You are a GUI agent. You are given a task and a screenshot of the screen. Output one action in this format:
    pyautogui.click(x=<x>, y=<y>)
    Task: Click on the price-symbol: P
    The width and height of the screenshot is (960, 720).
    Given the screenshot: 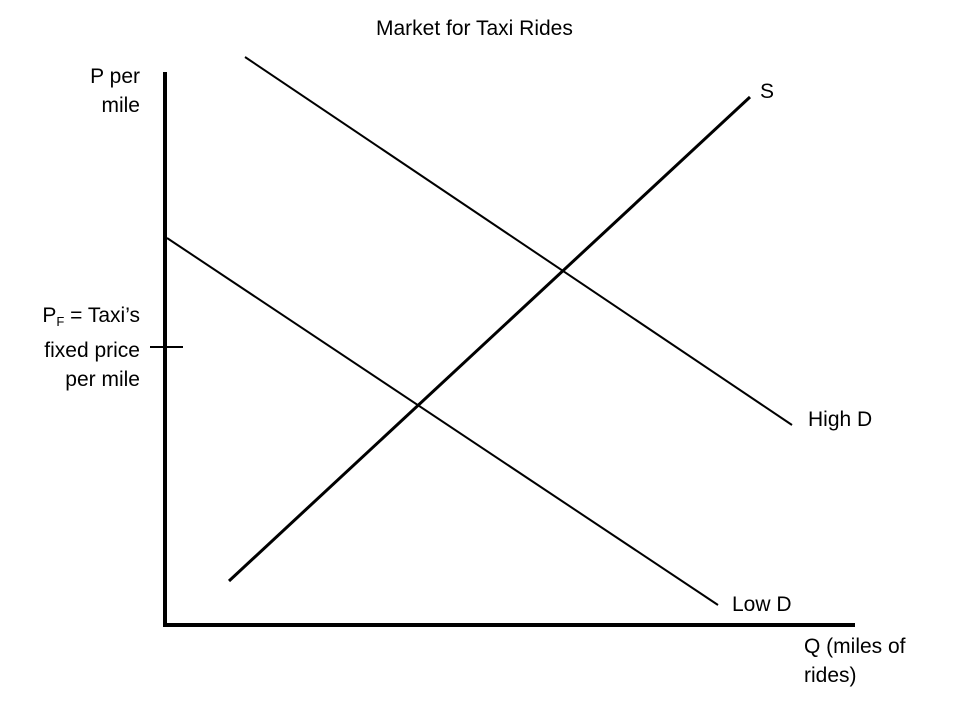 What is the action you would take?
    pyautogui.click(x=49, y=315)
    